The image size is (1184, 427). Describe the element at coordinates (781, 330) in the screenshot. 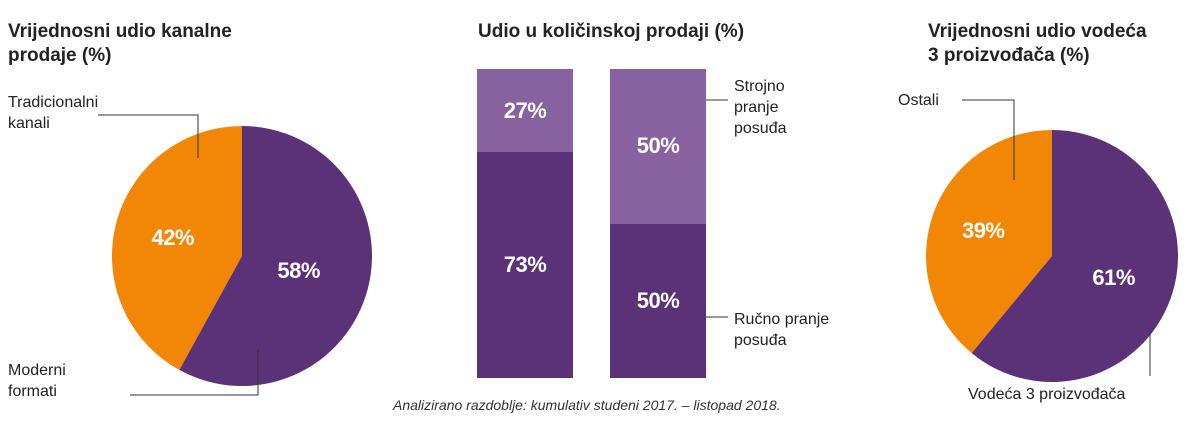

I see `legend-hand: Ručno pranje posuđa` at that location.